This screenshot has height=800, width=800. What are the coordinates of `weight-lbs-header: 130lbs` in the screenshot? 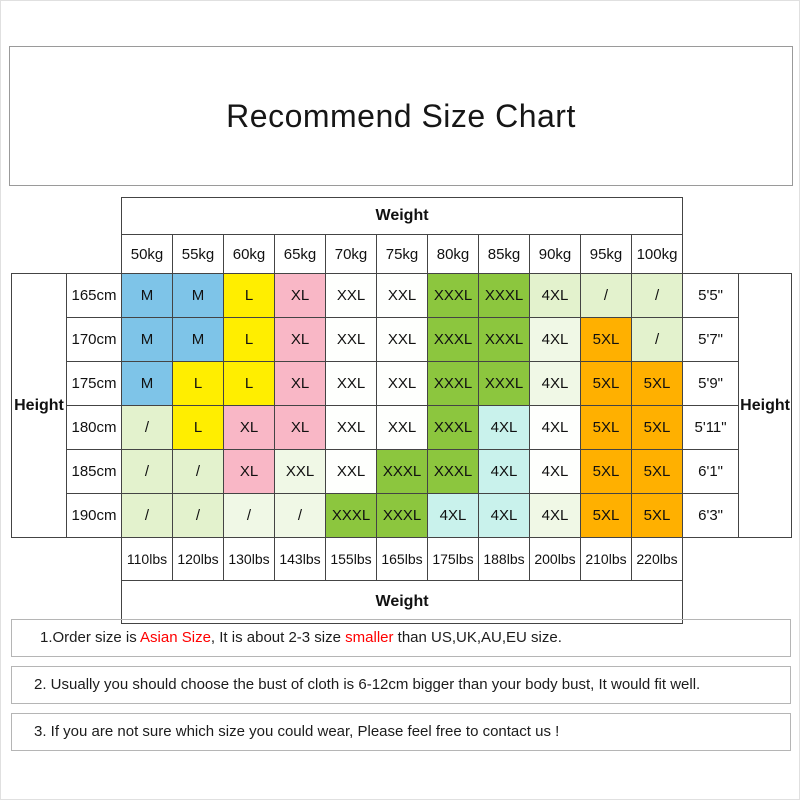 It's located at (249, 559).